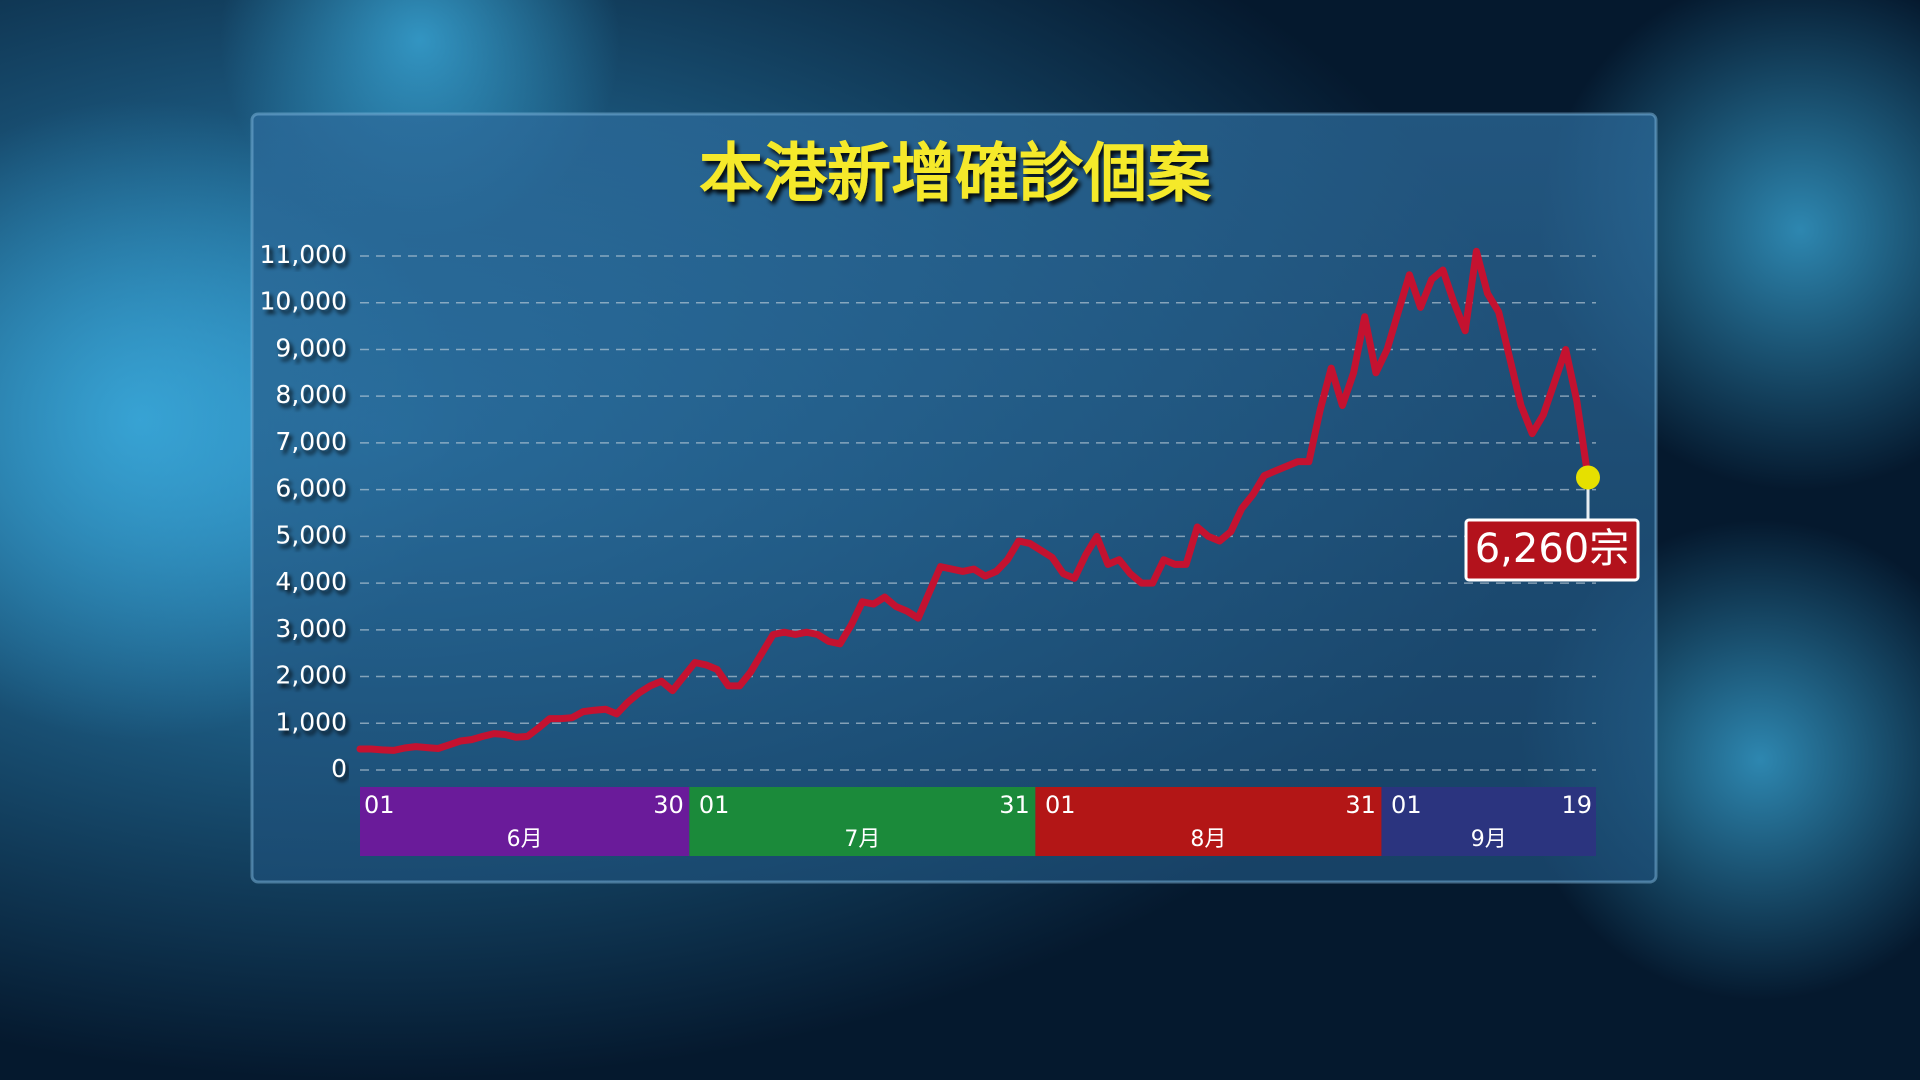 Image resolution: width=1920 pixels, height=1080 pixels. I want to click on x-tick-label: 30, so click(668, 805).